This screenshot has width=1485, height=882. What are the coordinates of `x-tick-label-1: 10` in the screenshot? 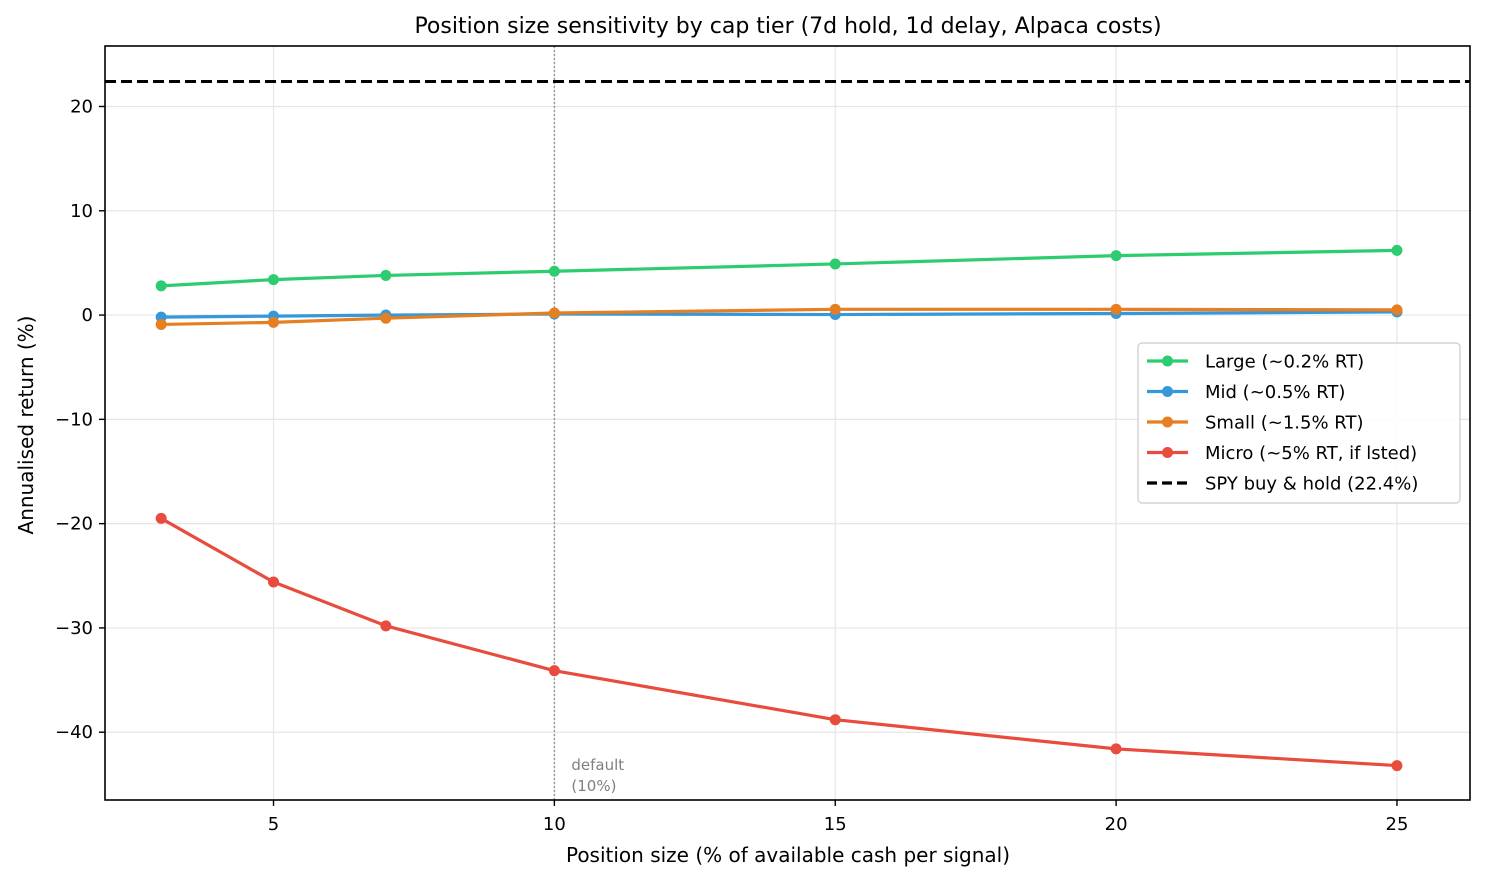 It's located at (554, 824).